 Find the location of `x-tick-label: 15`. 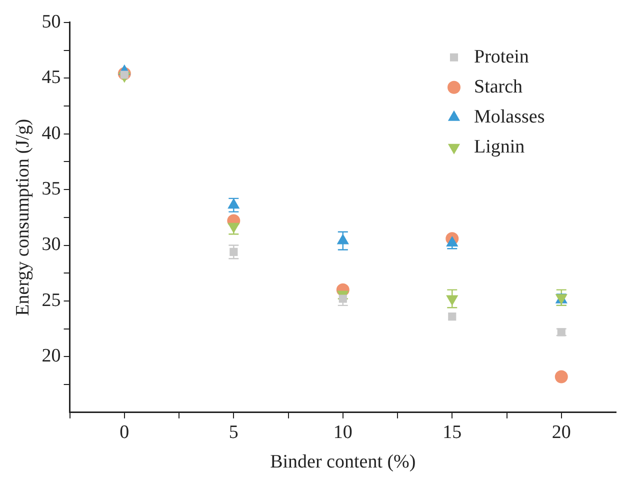

x-tick-label: 15 is located at coordinates (452, 432).